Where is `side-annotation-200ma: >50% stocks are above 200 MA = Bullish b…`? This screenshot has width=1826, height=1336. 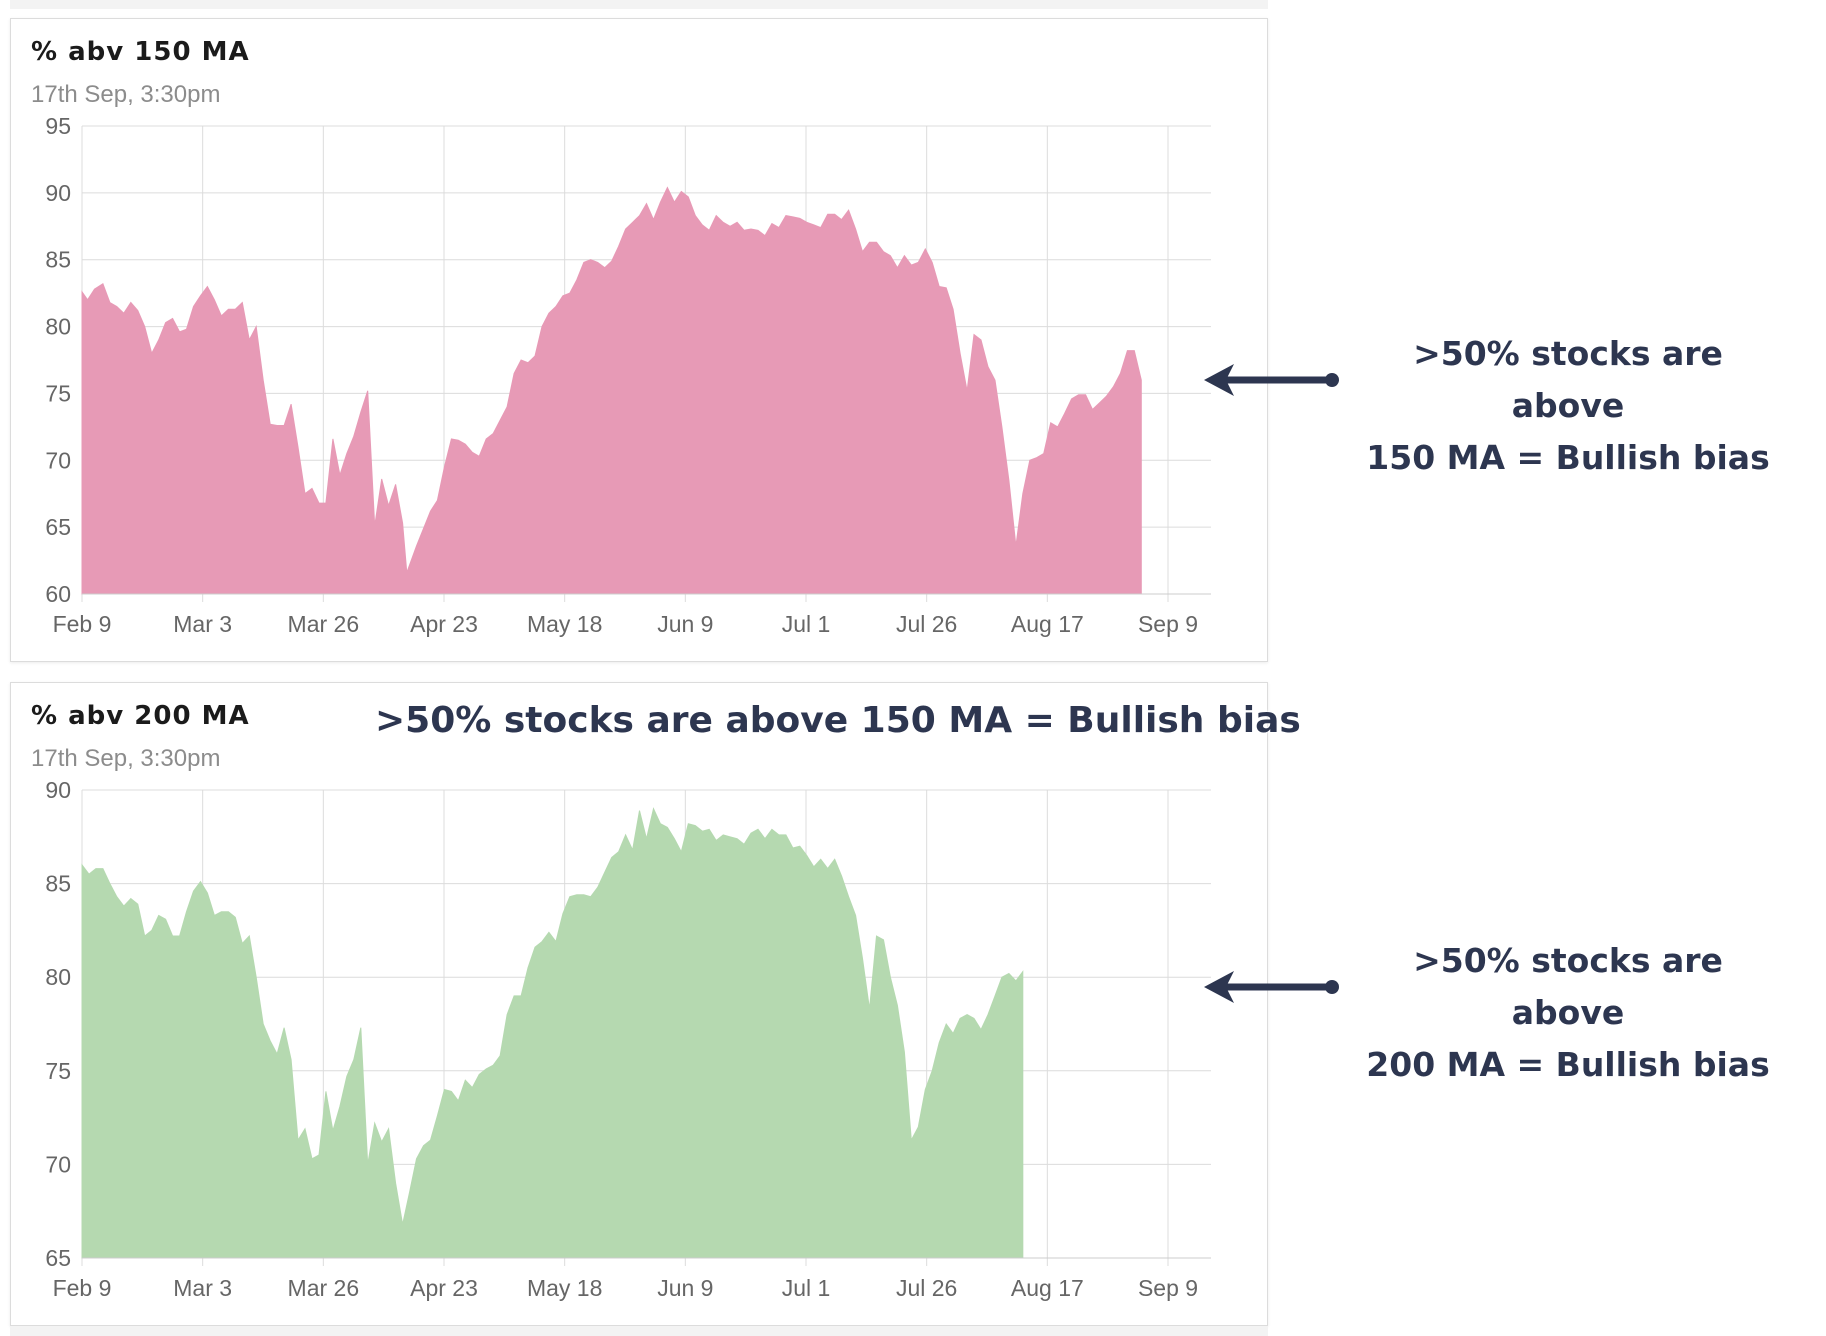 side-annotation-200ma: >50% stocks are above 200 MA = Bullish b… is located at coordinates (1568, 1013).